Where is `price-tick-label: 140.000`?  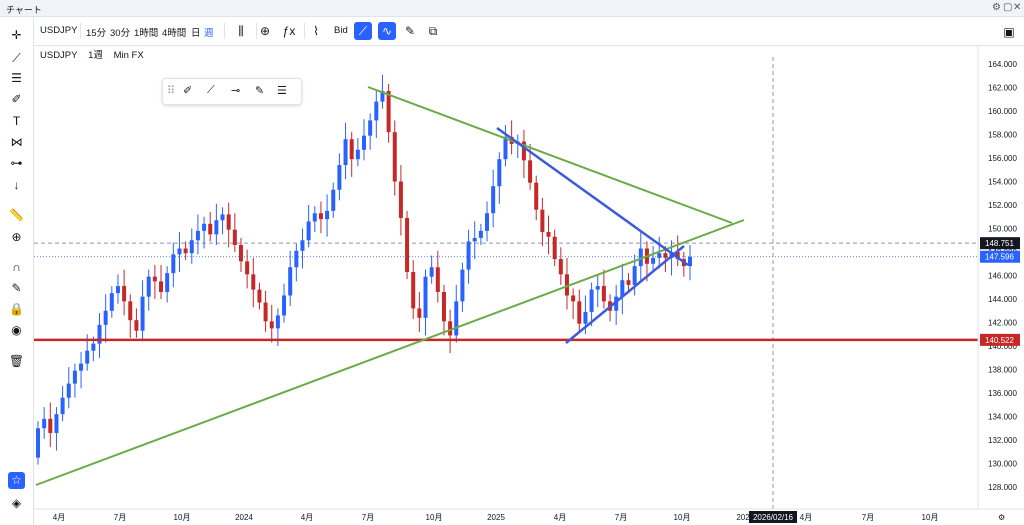 price-tick-label: 140.000 is located at coordinates (1002, 346).